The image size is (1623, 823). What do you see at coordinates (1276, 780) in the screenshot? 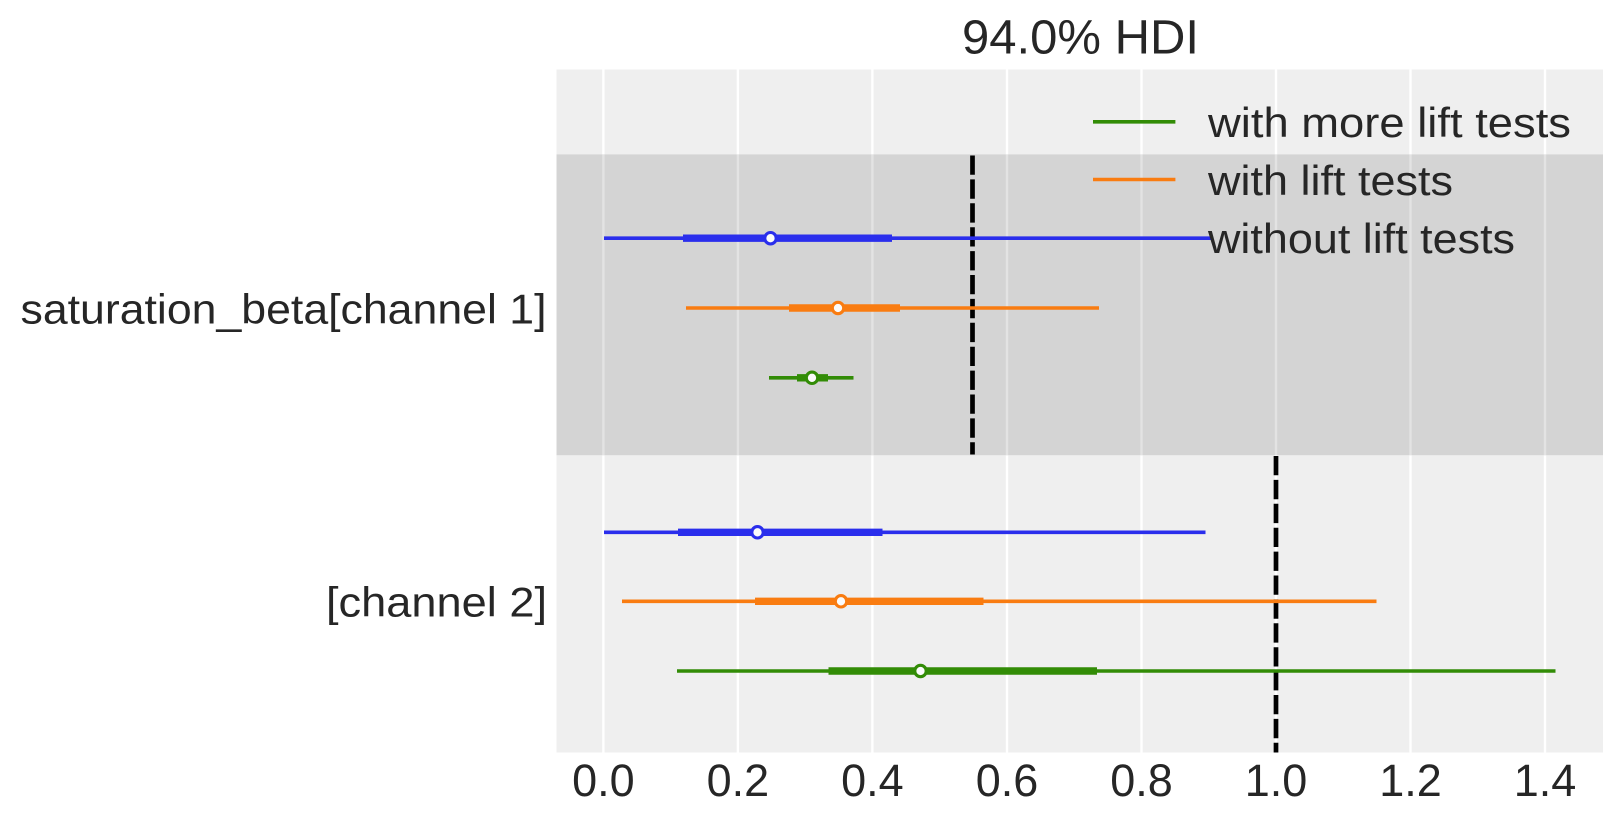
I see `svg-text: 1.0` at bounding box center [1276, 780].